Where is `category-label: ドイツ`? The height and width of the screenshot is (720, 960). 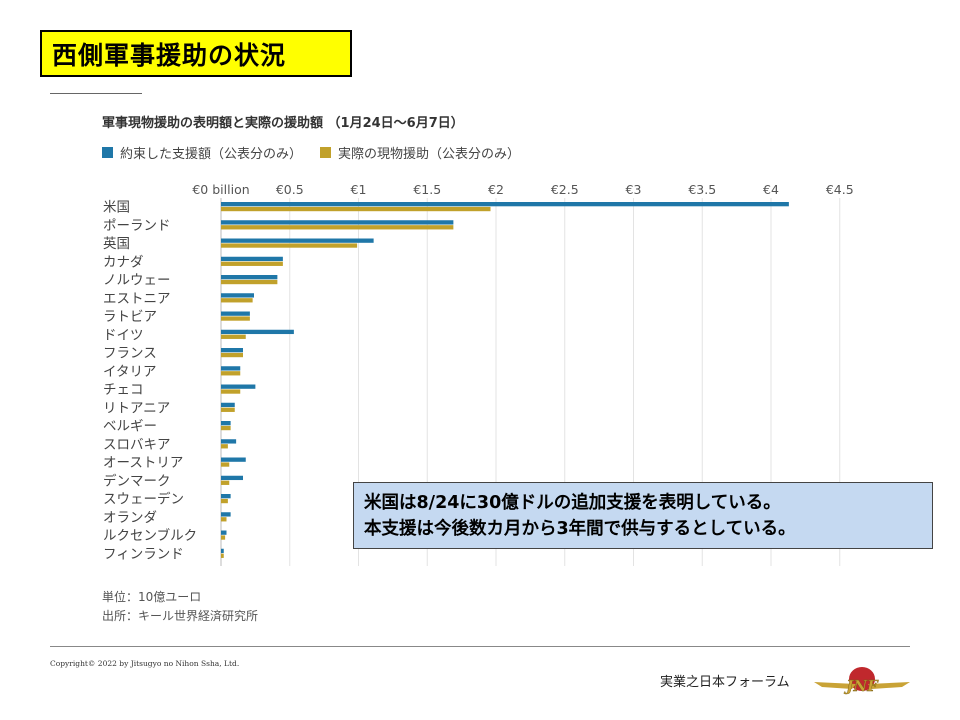 category-label: ドイツ is located at coordinates (123, 335).